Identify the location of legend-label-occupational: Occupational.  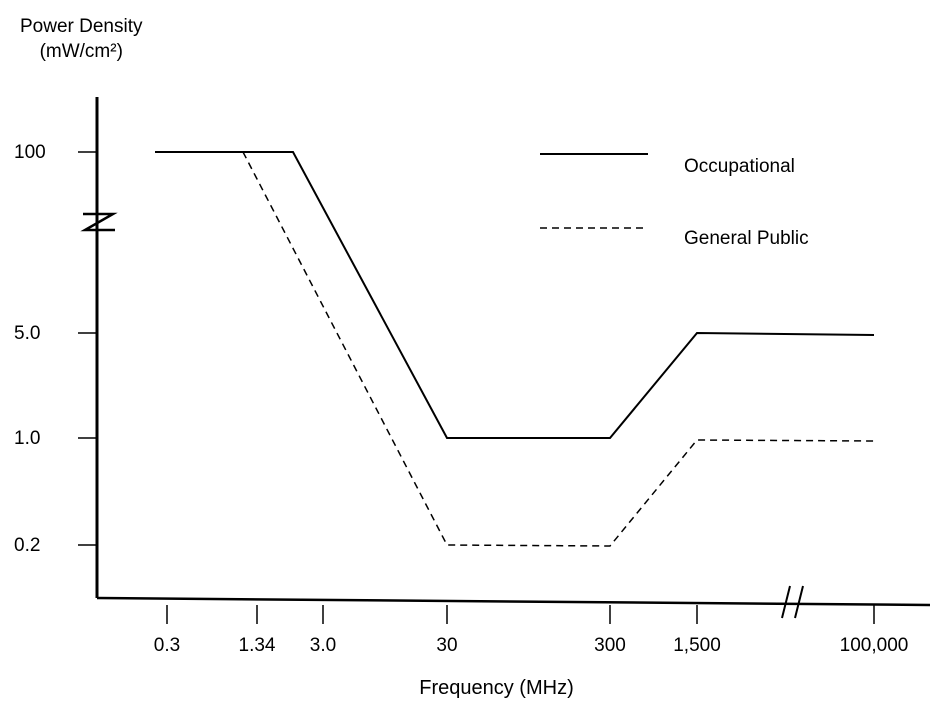
(739, 166).